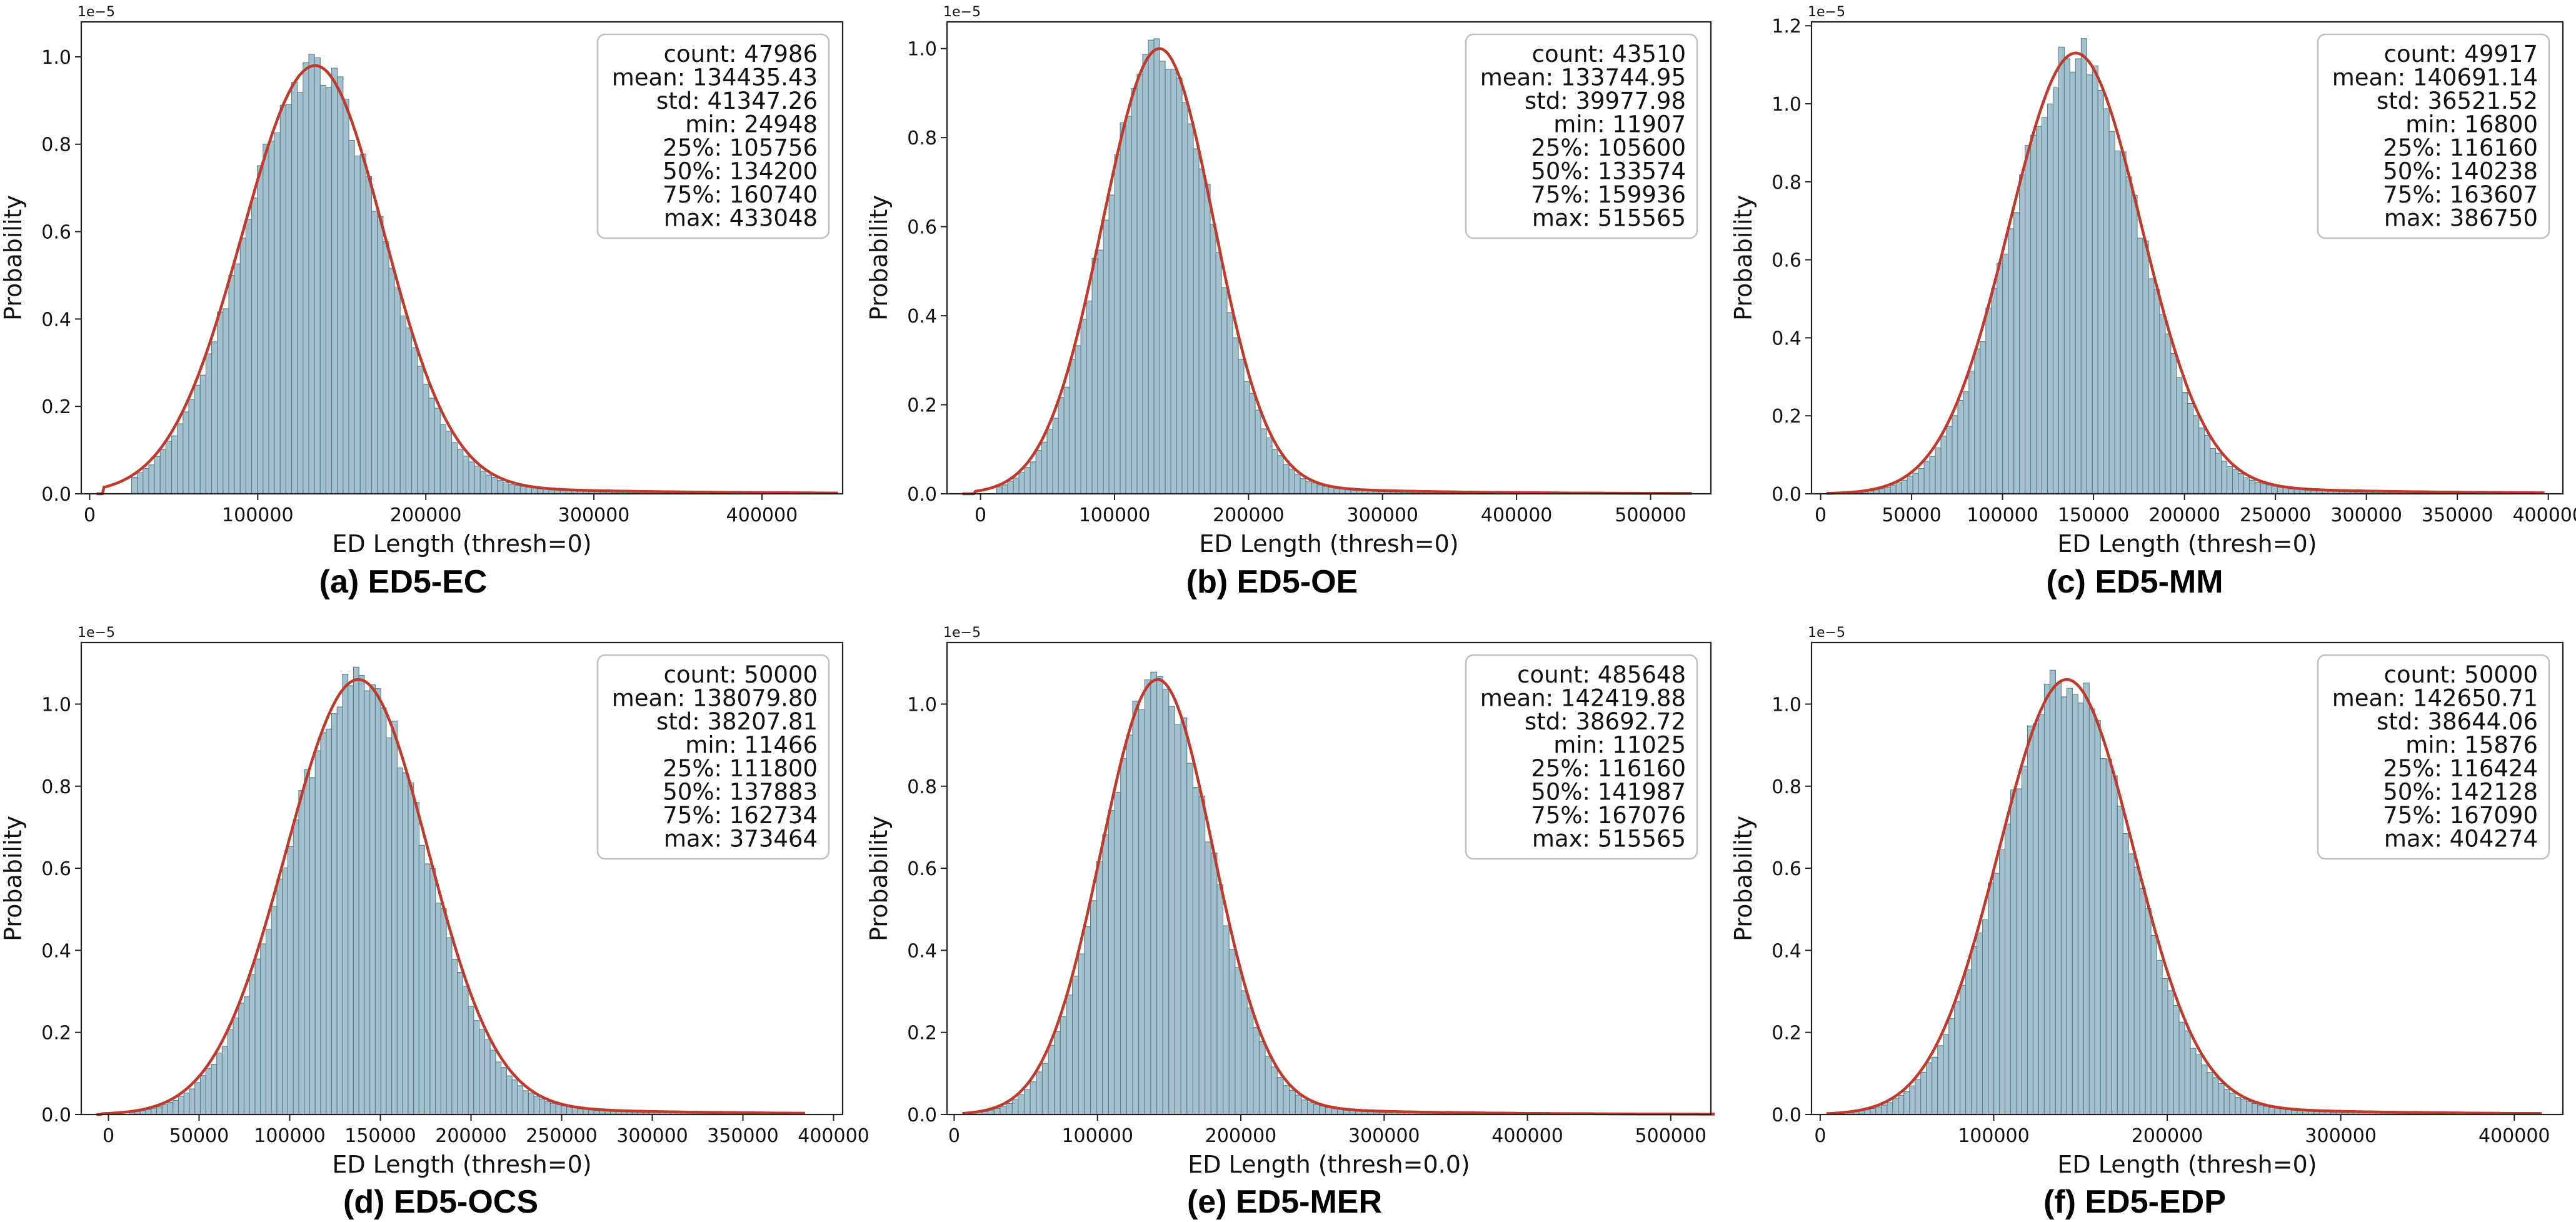  What do you see at coordinates (2460, 815) in the screenshot?
I see `stats-line: 75%: 167090` at bounding box center [2460, 815].